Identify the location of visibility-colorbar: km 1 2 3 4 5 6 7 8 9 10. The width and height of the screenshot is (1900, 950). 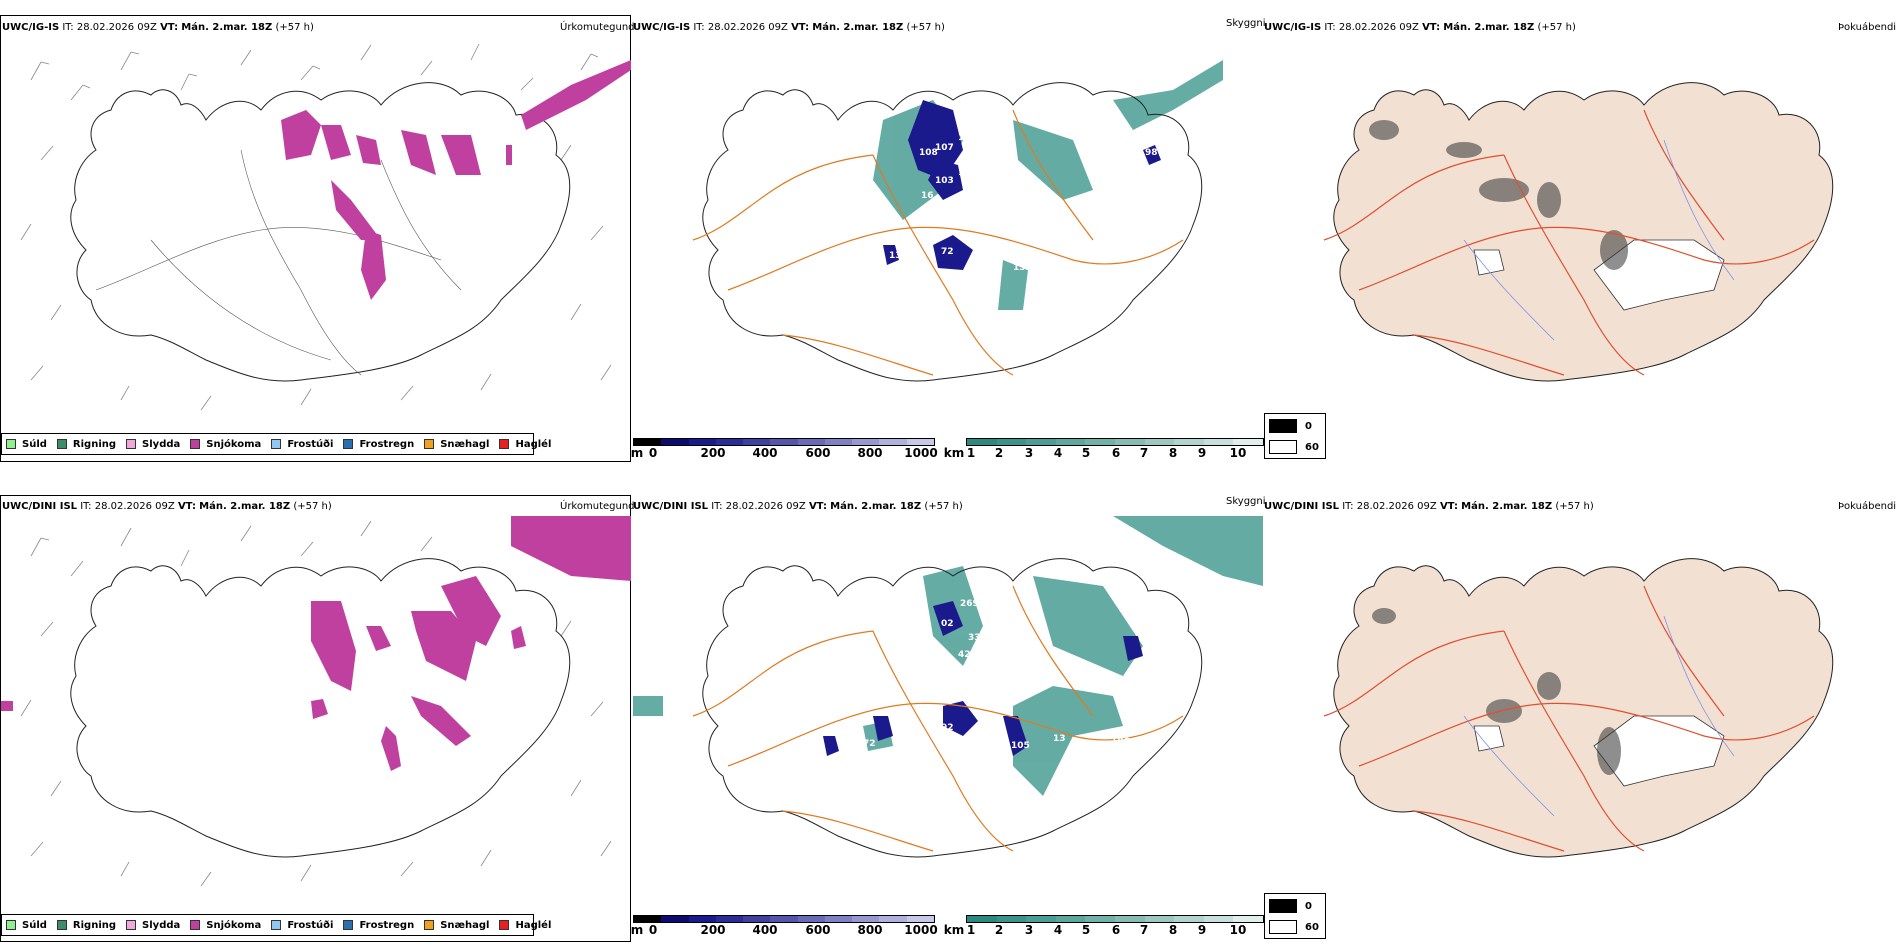
(1104, 926).